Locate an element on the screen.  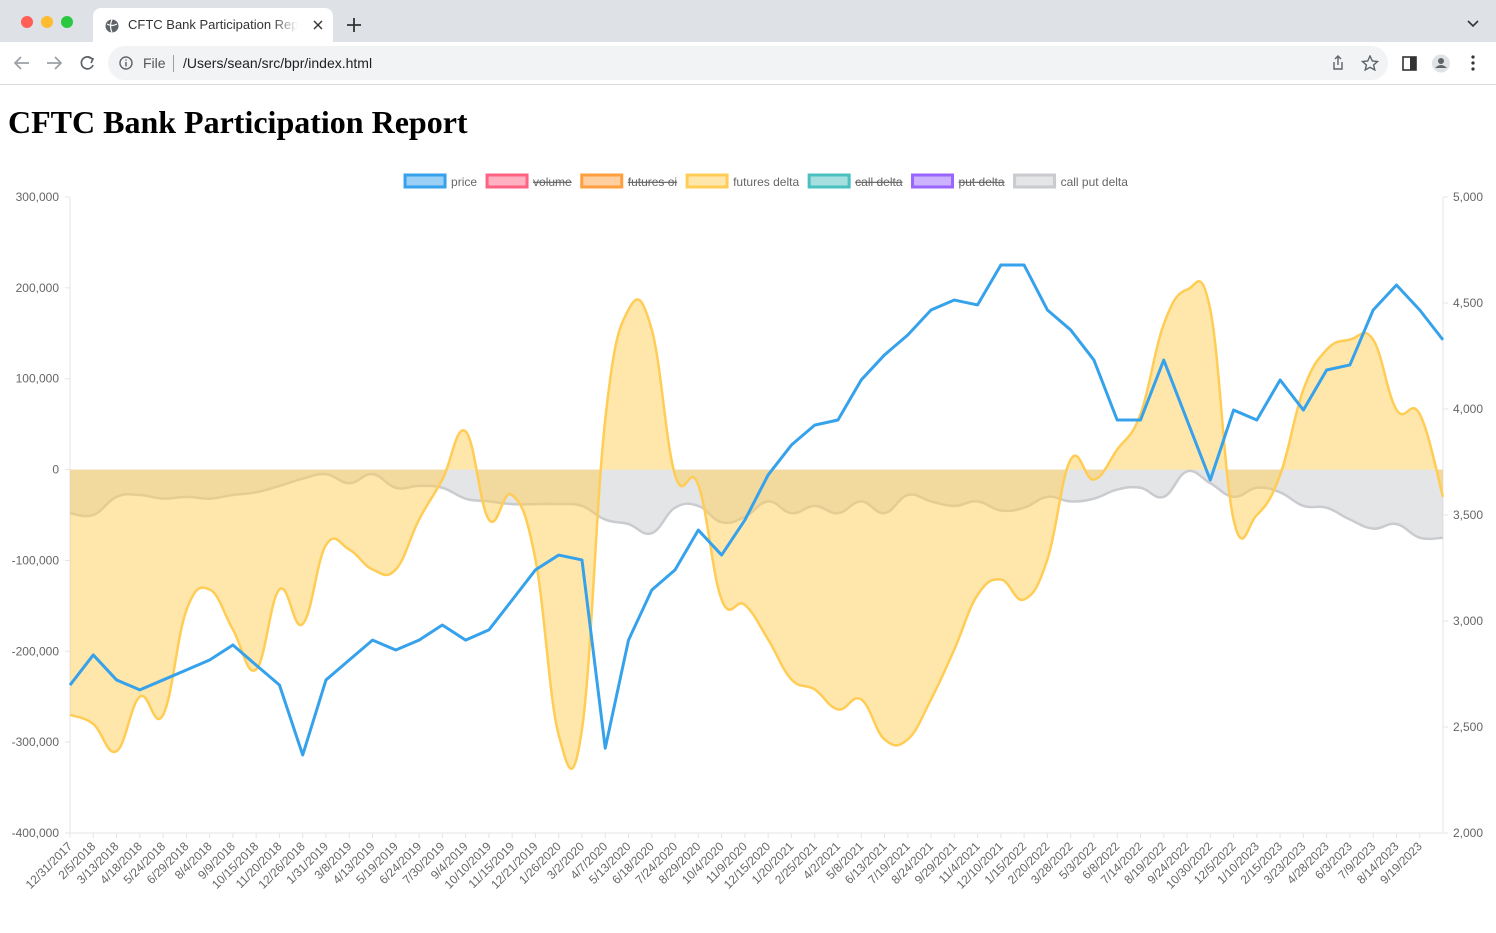
site-info is located at coordinates (126, 63).